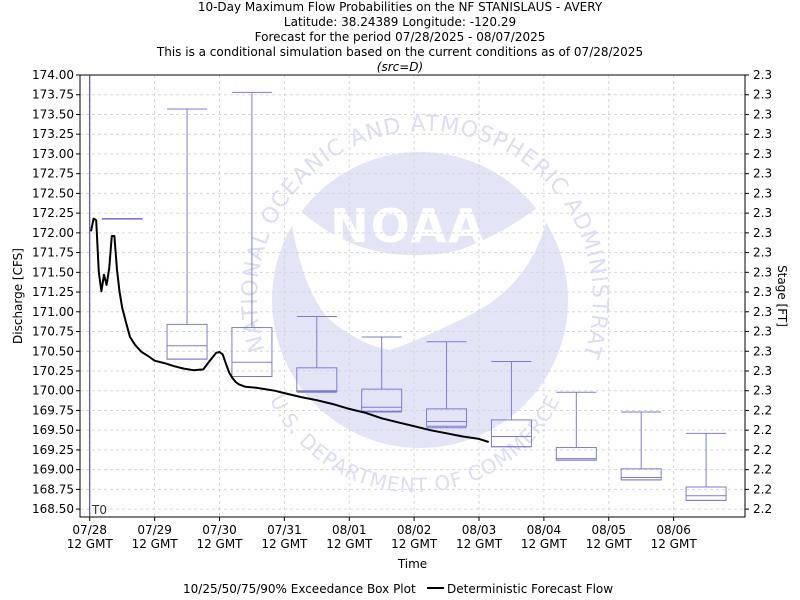 Image resolution: width=800 pixels, height=600 pixels. I want to click on y-axis-label: Discharge [CFS], so click(18, 296).